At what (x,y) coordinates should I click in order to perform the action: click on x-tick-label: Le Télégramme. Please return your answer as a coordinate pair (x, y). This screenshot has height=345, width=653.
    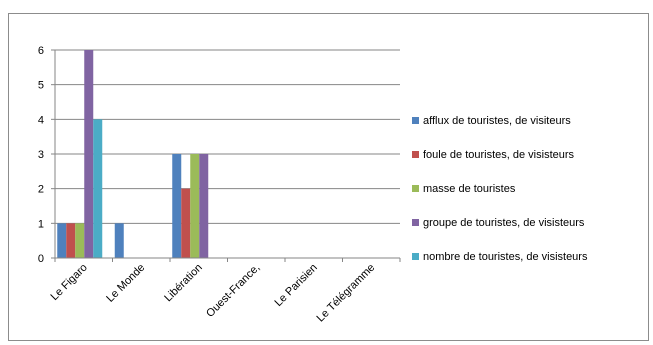
    Looking at the image, I should click on (346, 293).